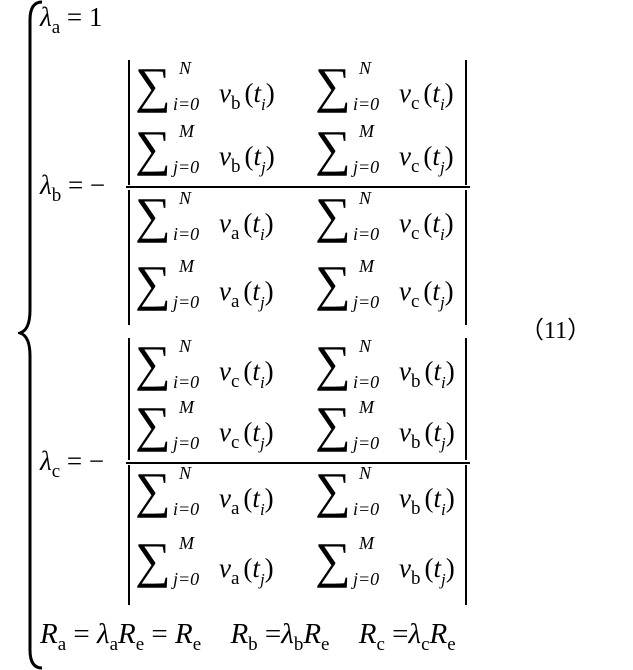 Image resolution: width=633 pixels, height=670 pixels. I want to click on lambda-c-label: λc = −, so click(72, 464).